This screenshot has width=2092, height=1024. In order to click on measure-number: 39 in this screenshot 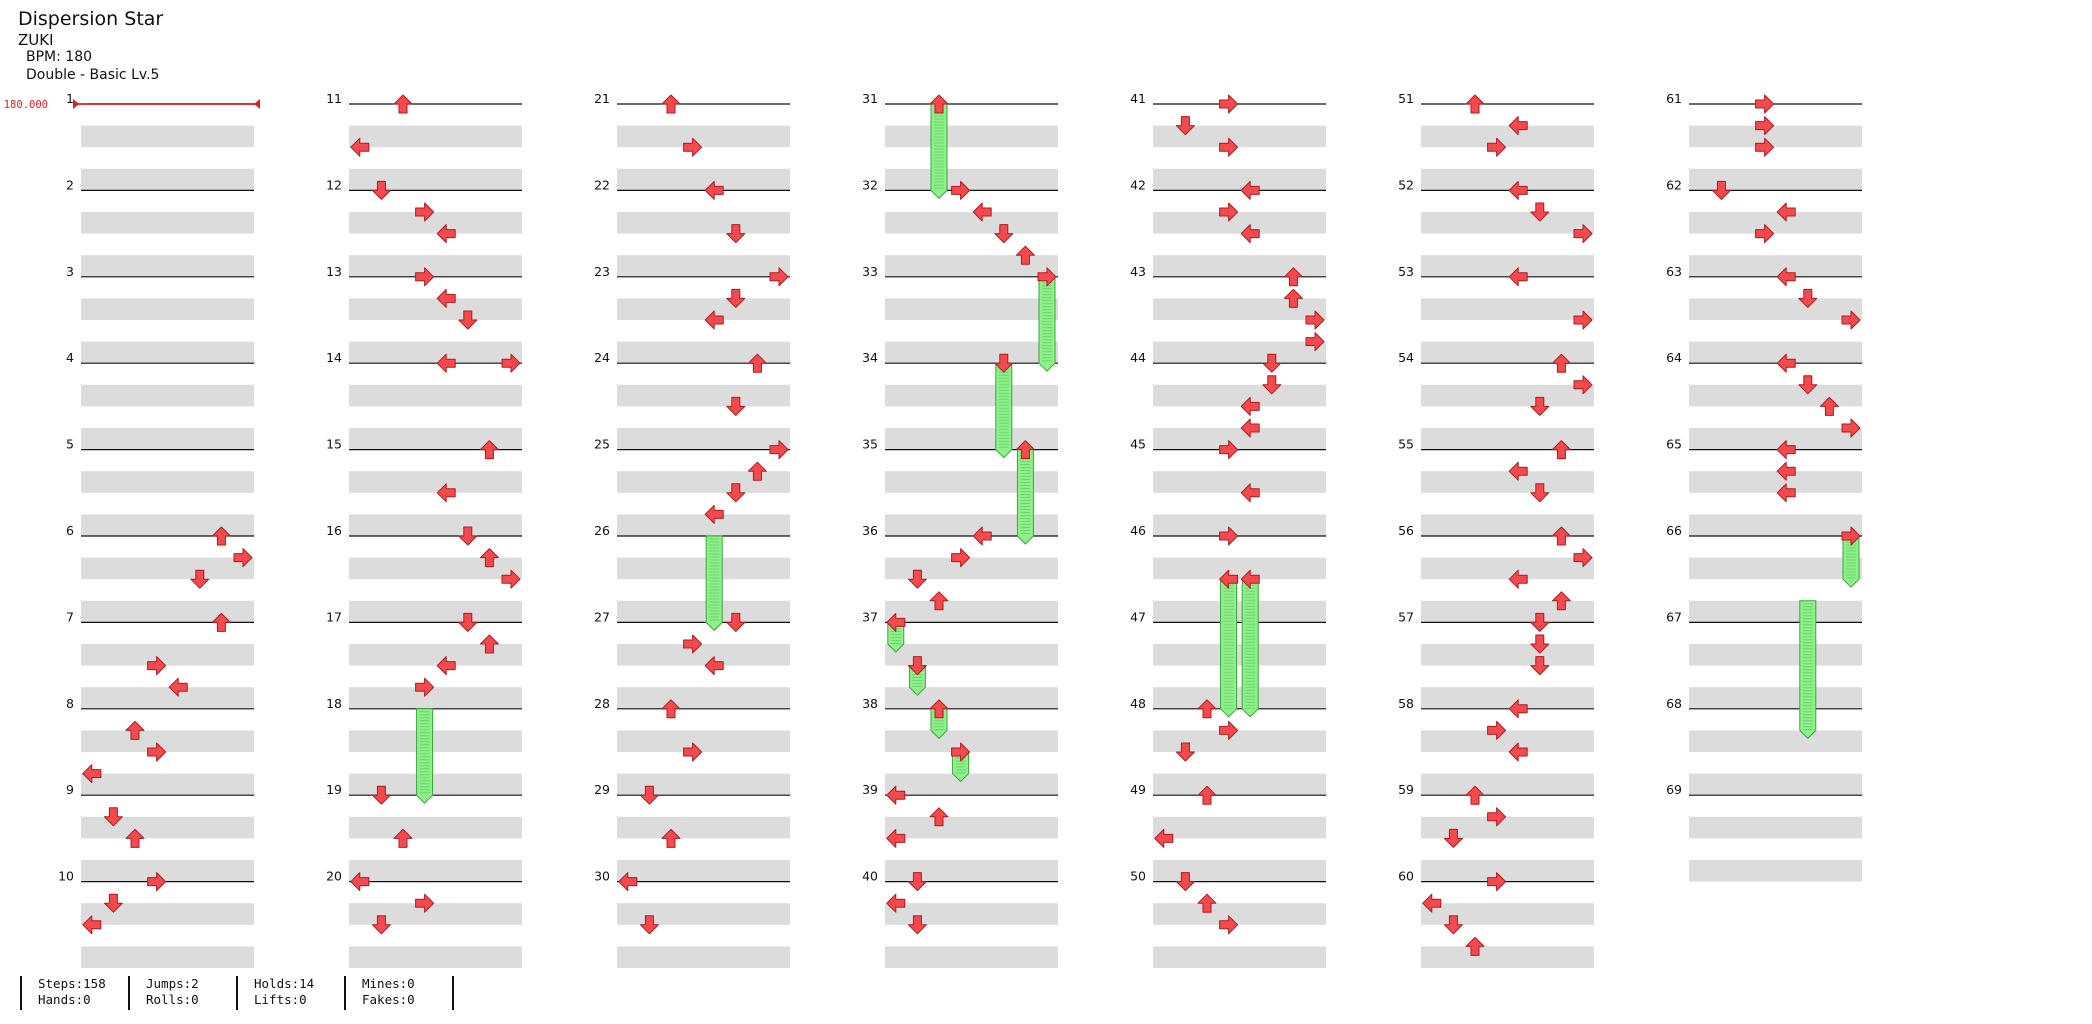, I will do `click(870, 789)`.